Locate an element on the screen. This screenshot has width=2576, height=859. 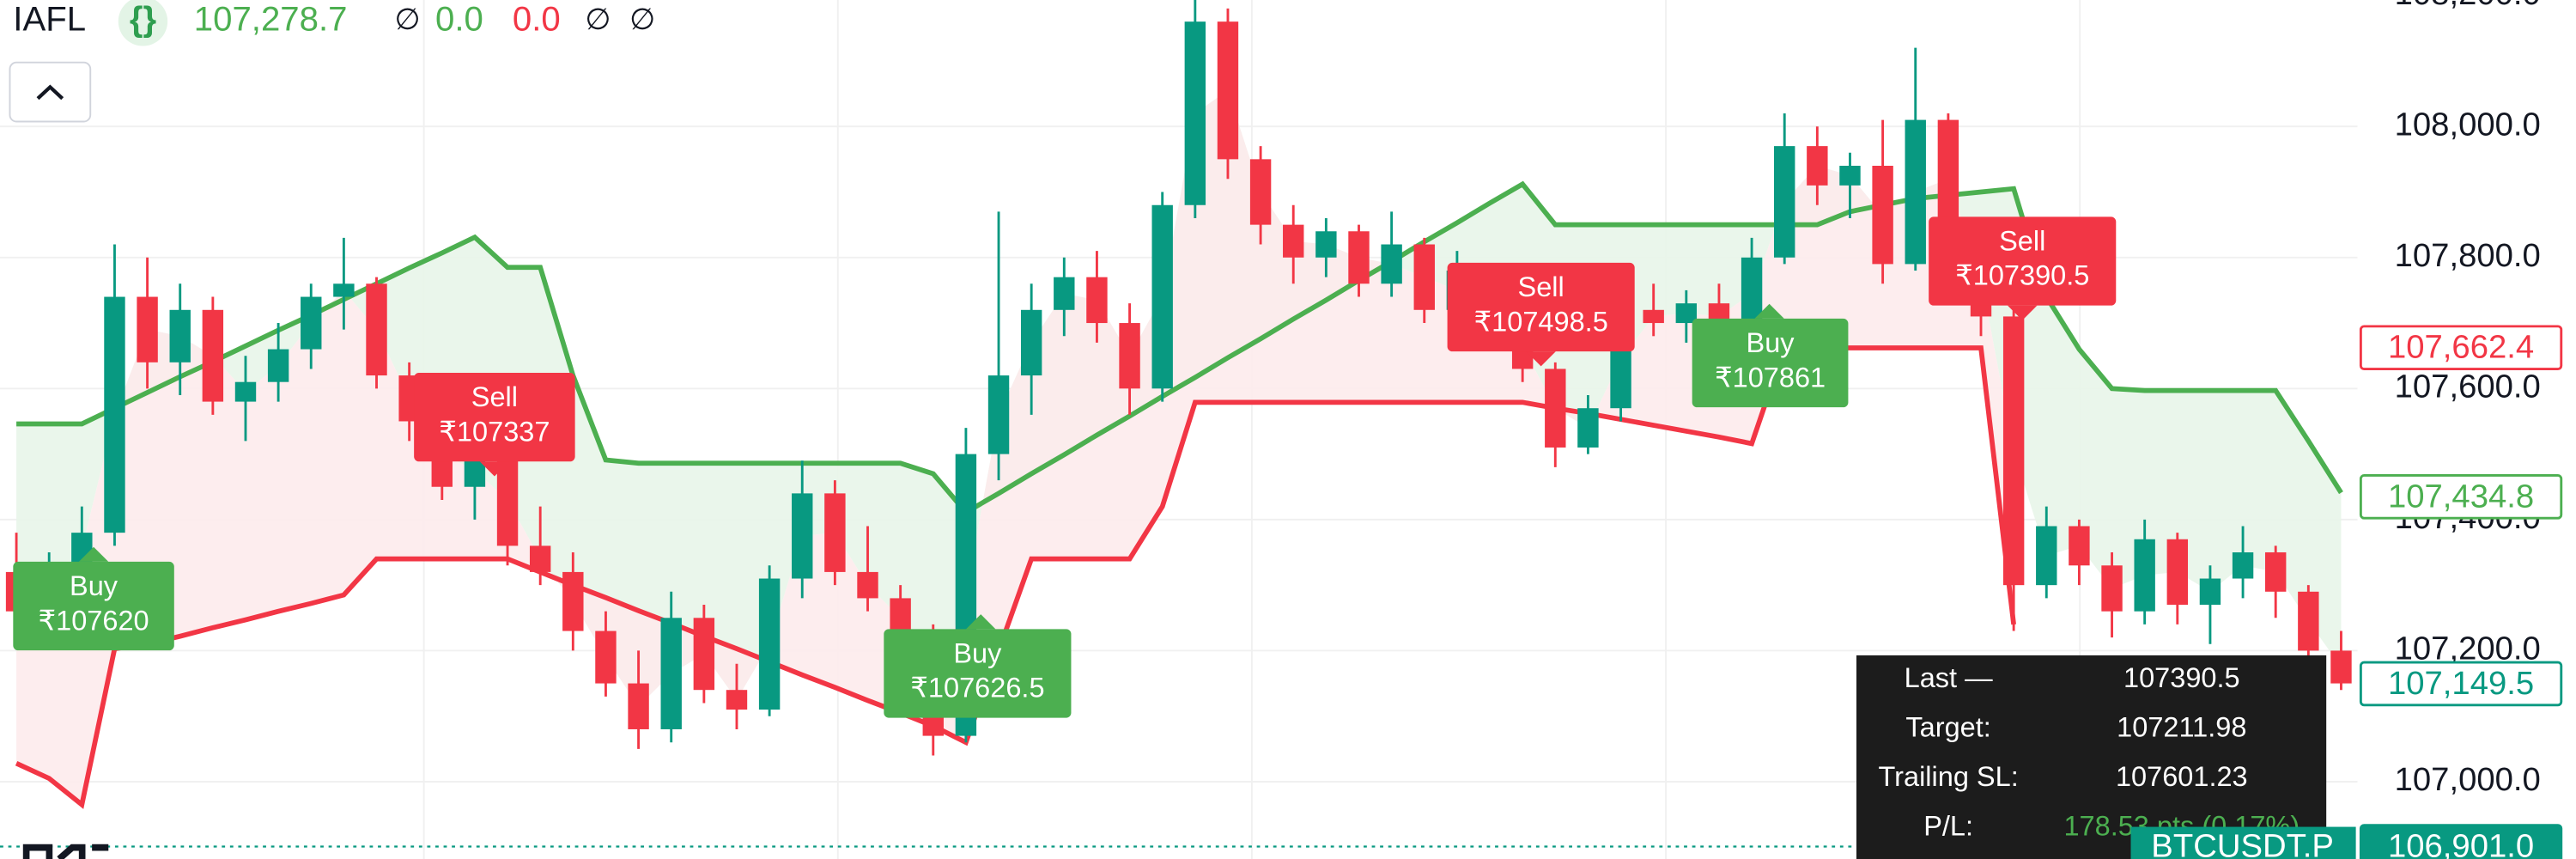
badge-background is located at coordinates (143, 23).